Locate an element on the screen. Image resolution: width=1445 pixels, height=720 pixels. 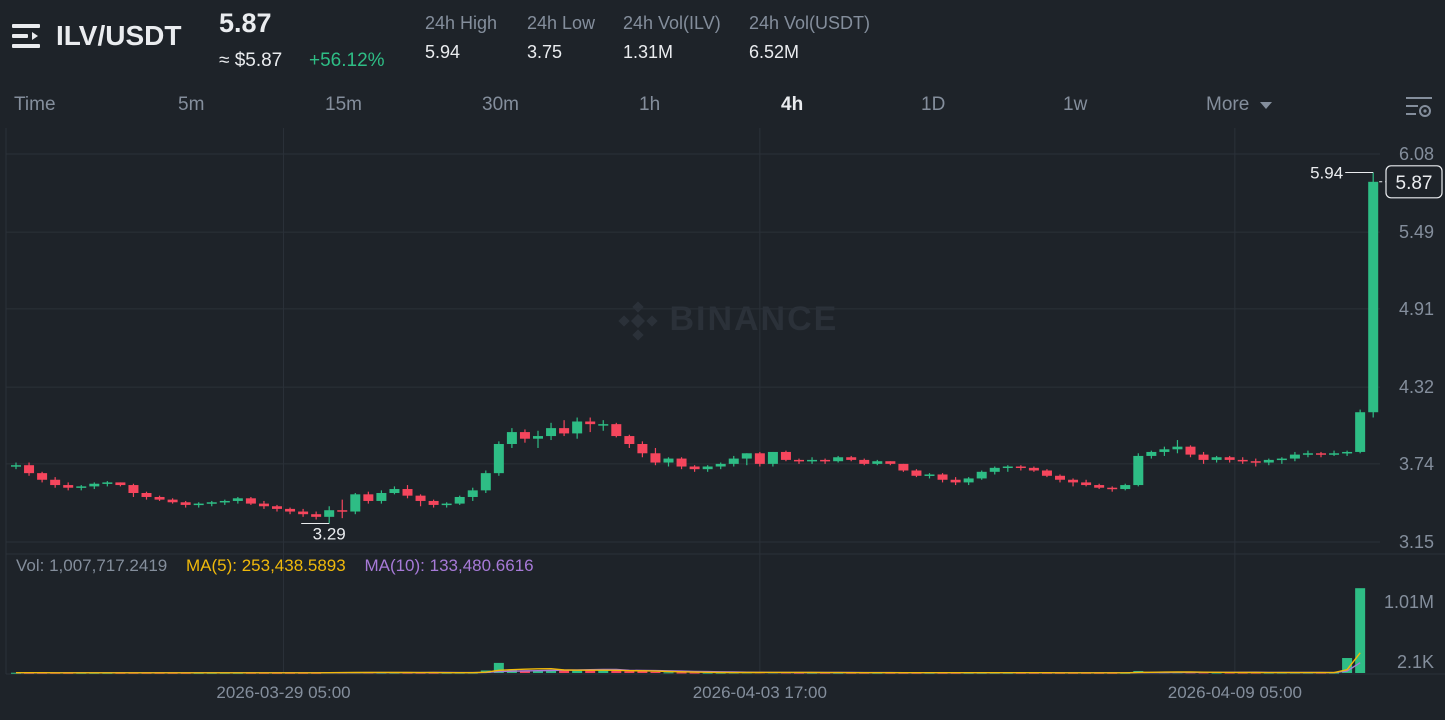
tab-1h: 1h is located at coordinates (650, 104).